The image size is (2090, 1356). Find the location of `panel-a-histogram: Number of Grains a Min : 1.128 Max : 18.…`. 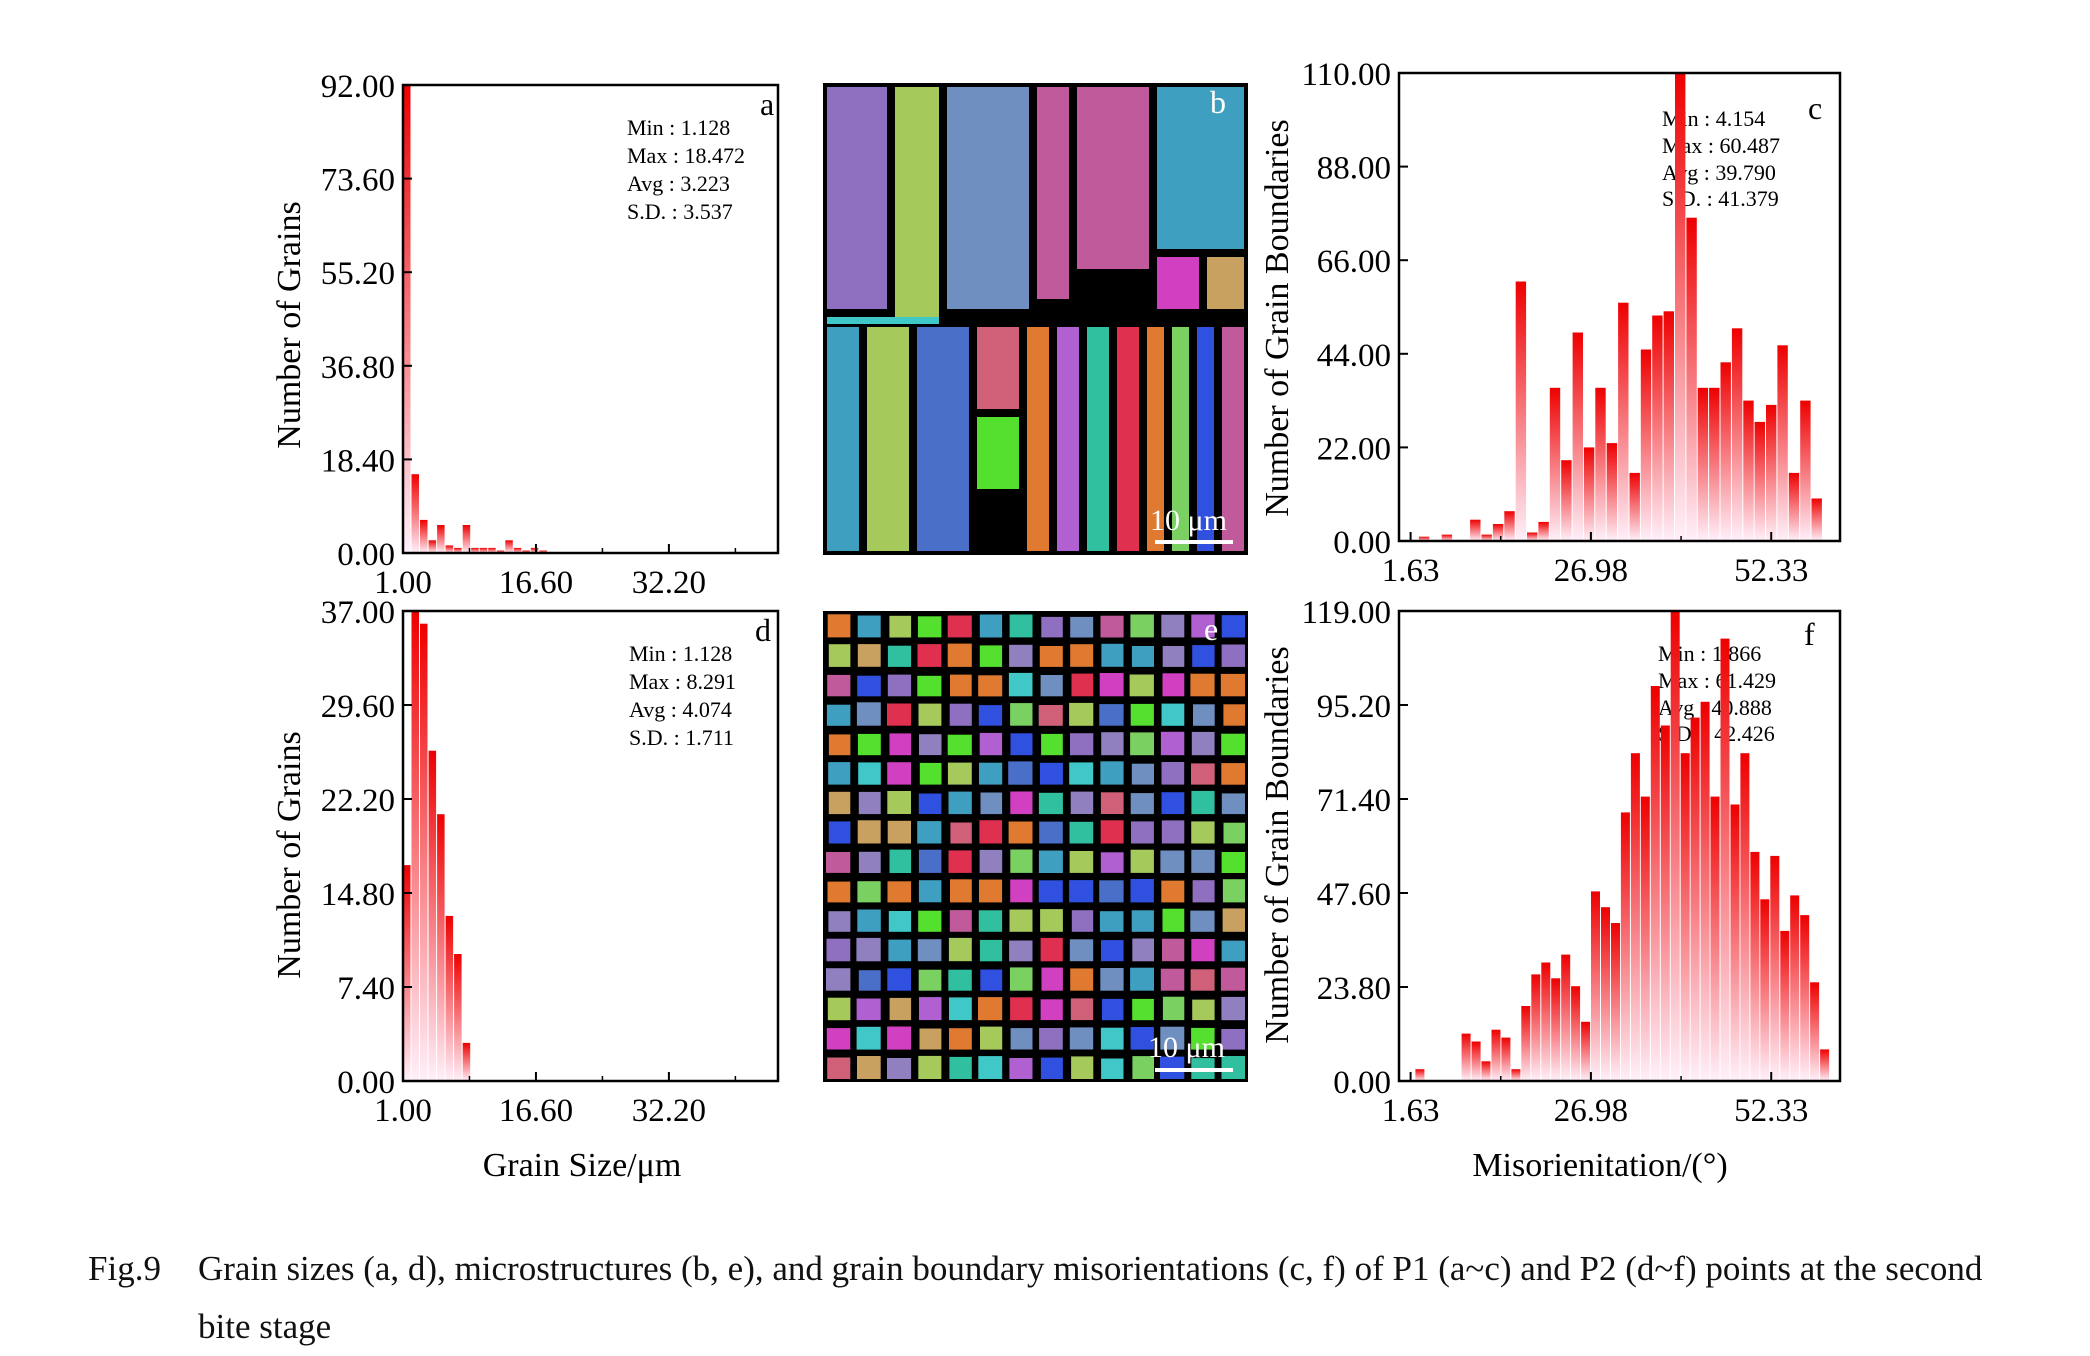

panel-a-histogram: Number of Grains a Min : 1.128 Max : 18.… is located at coordinates (522, 267).